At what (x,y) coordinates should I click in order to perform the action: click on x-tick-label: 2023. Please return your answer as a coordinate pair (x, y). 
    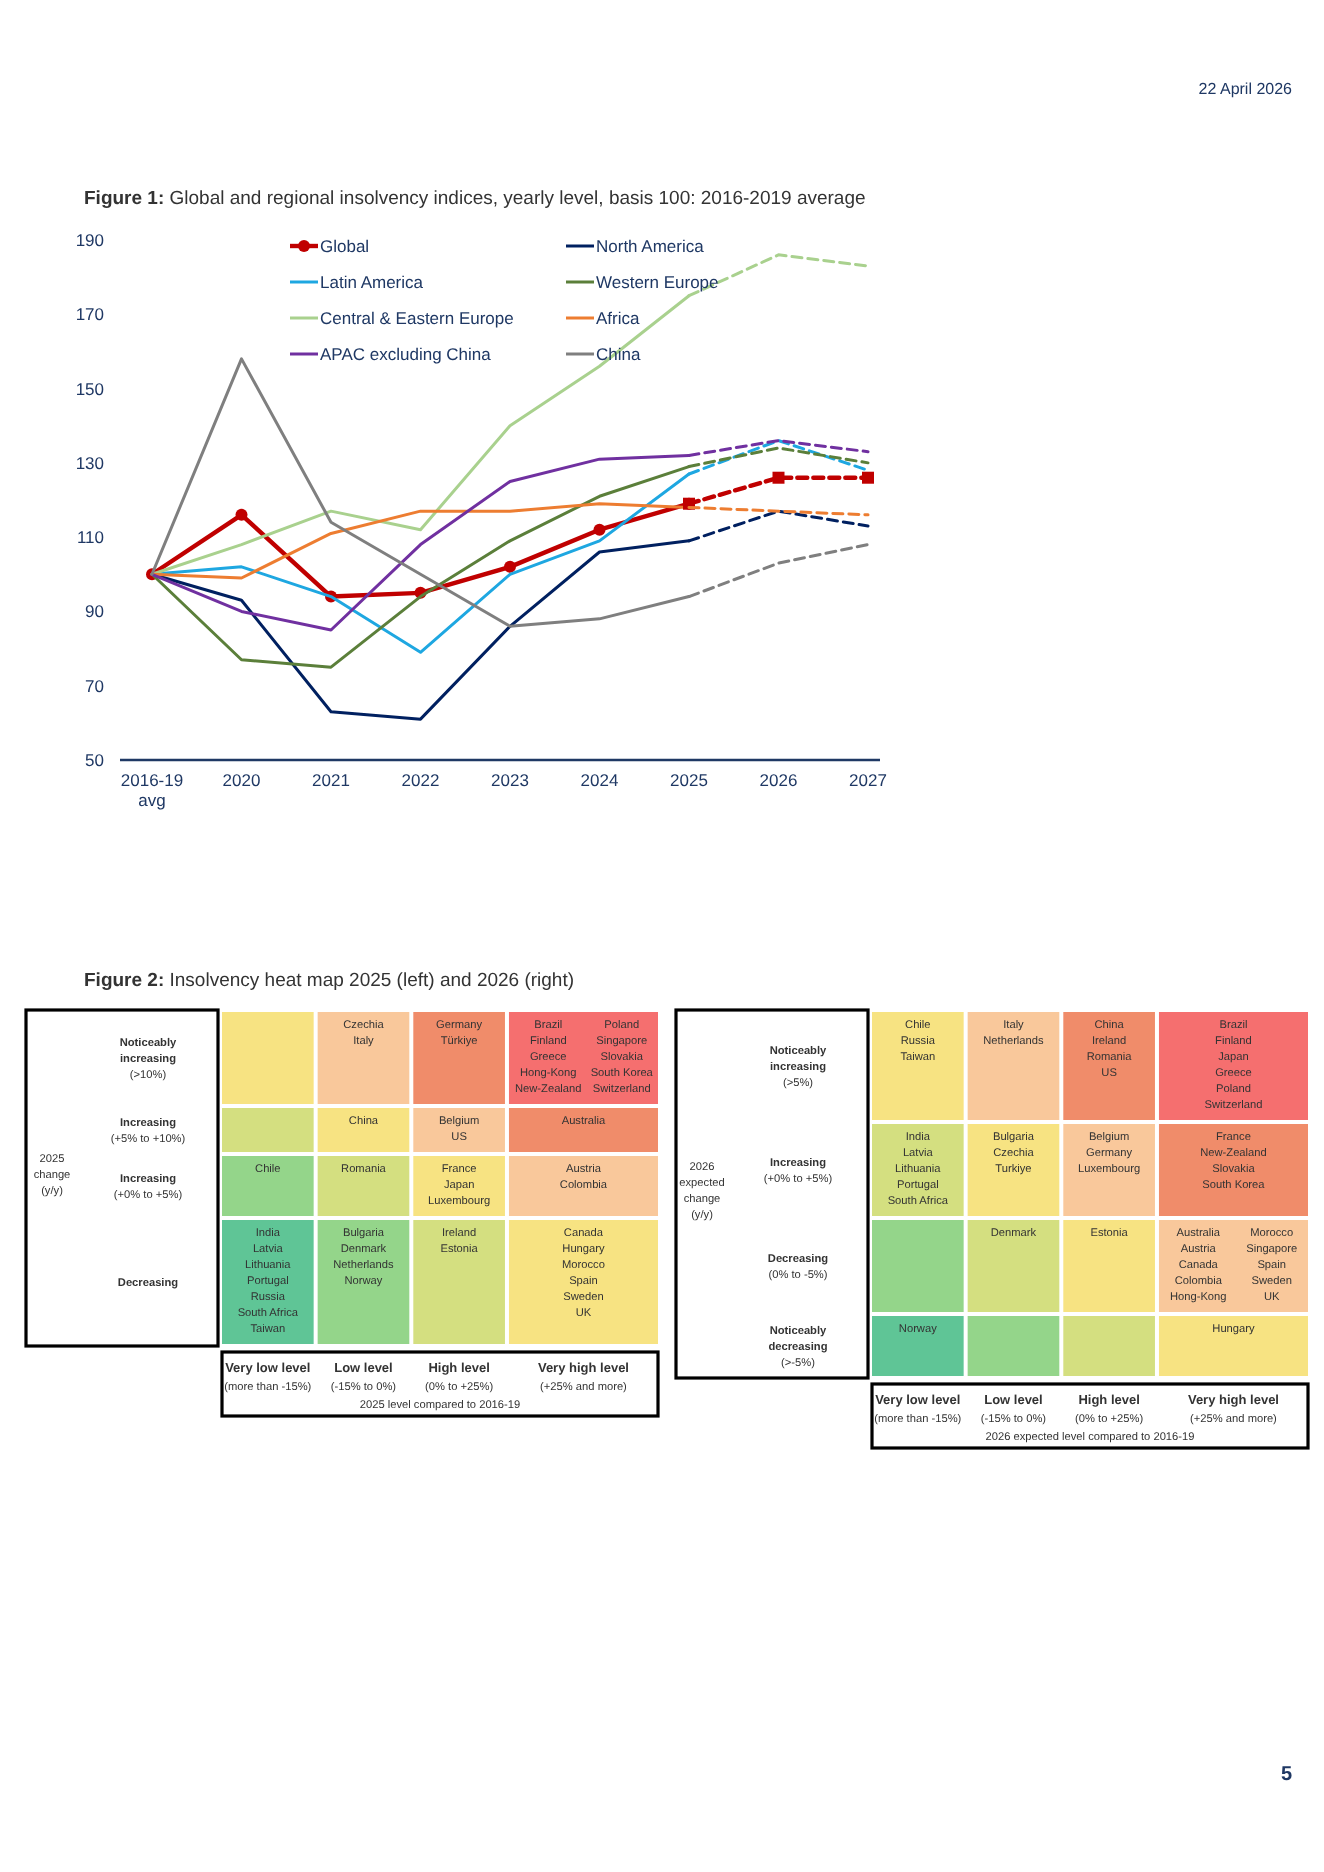
    Looking at the image, I should click on (510, 780).